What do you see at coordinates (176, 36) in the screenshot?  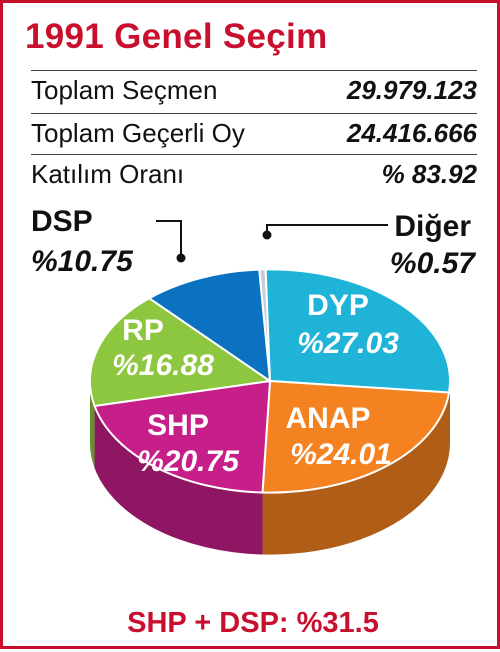 I see `page-title: 1991 Genel Seçim` at bounding box center [176, 36].